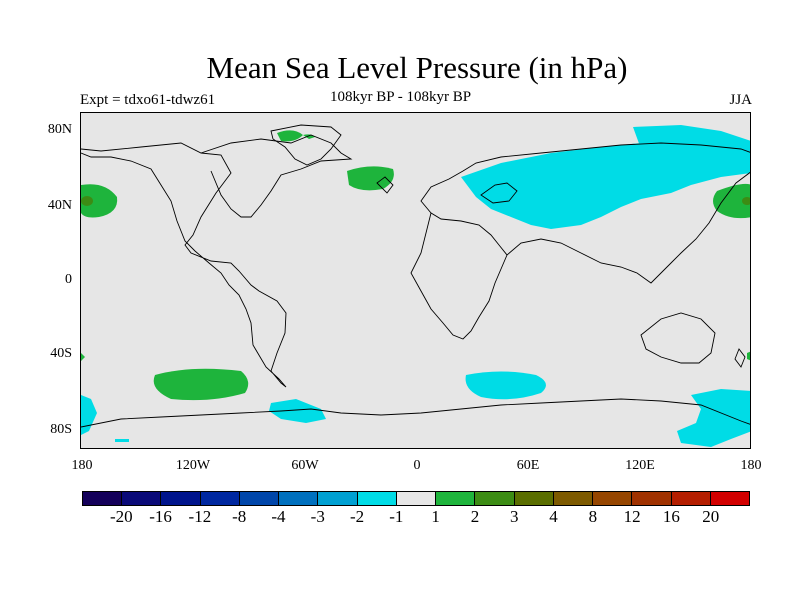 Image resolution: width=800 pixels, height=600 pixels. What do you see at coordinates (370, 178) in the screenshot?
I see `green-region-north-atlantic` at bounding box center [370, 178].